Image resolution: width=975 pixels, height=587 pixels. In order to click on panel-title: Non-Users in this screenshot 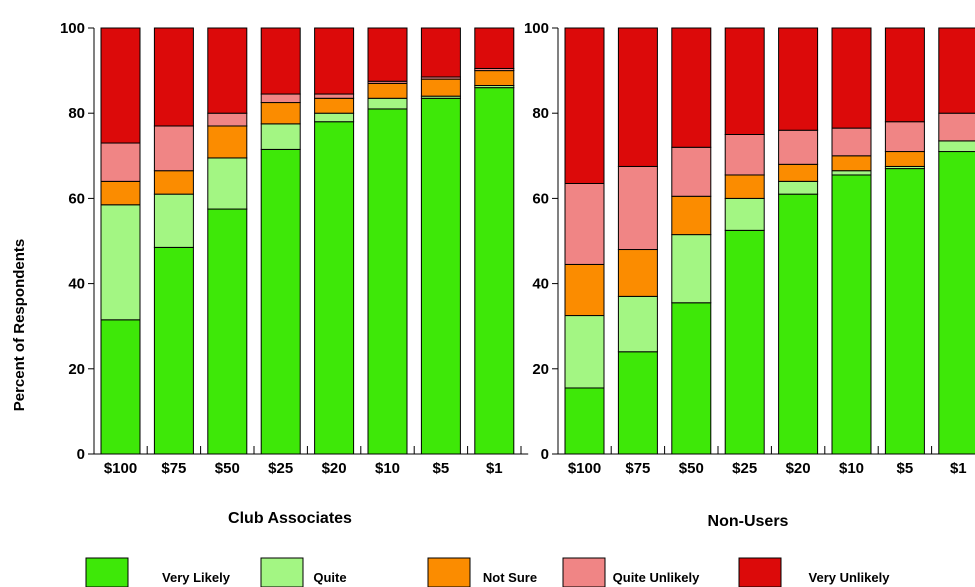, I will do `click(748, 521)`.